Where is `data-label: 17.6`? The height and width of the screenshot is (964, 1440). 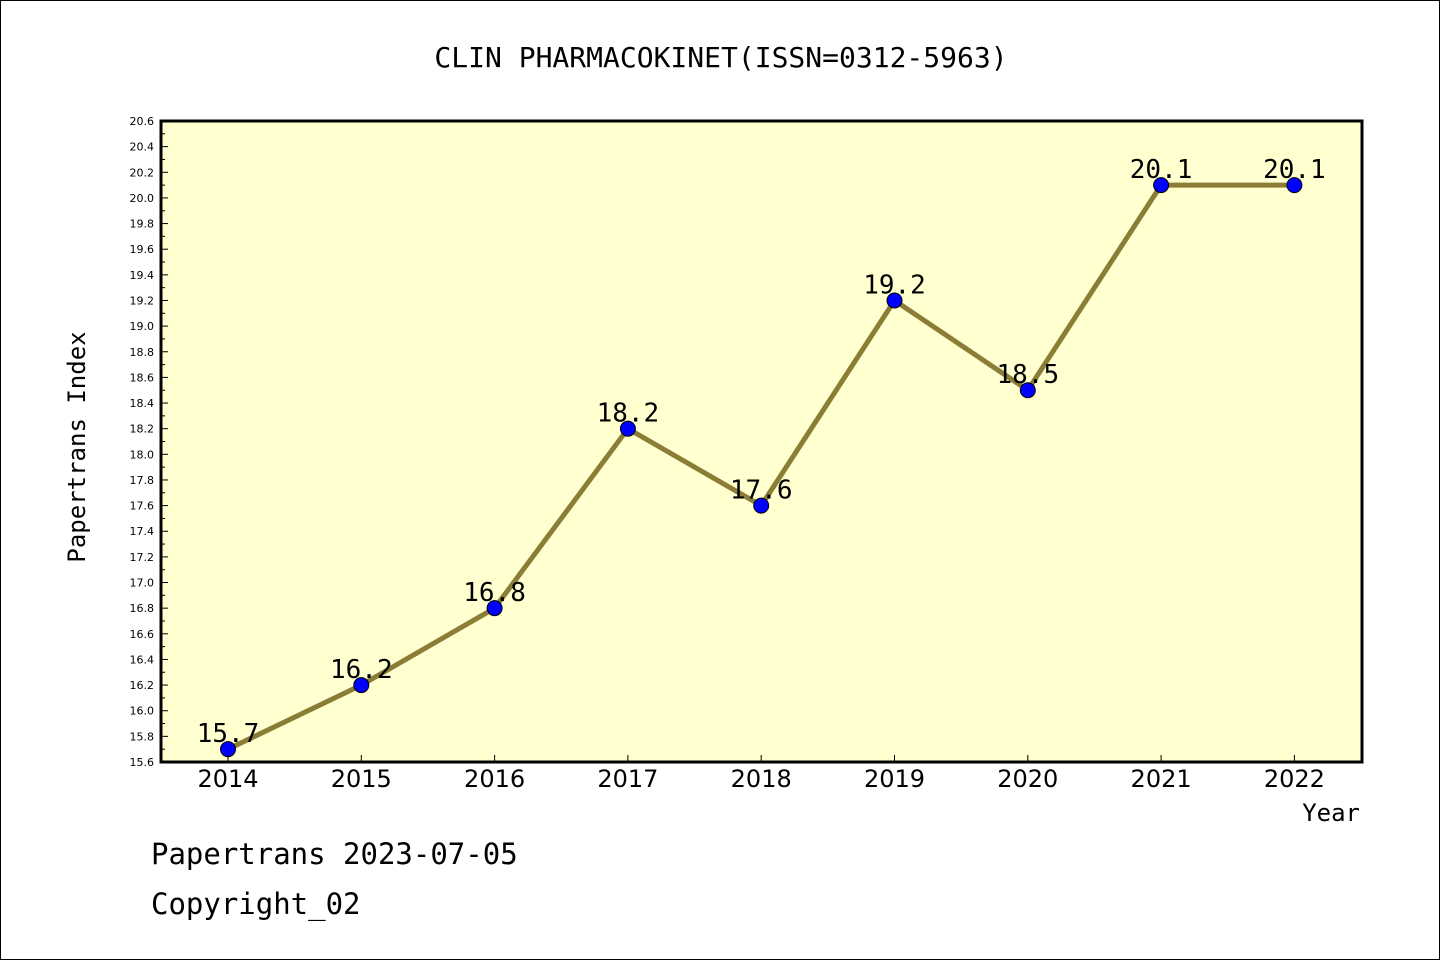 data-label: 17.6 is located at coordinates (761, 491).